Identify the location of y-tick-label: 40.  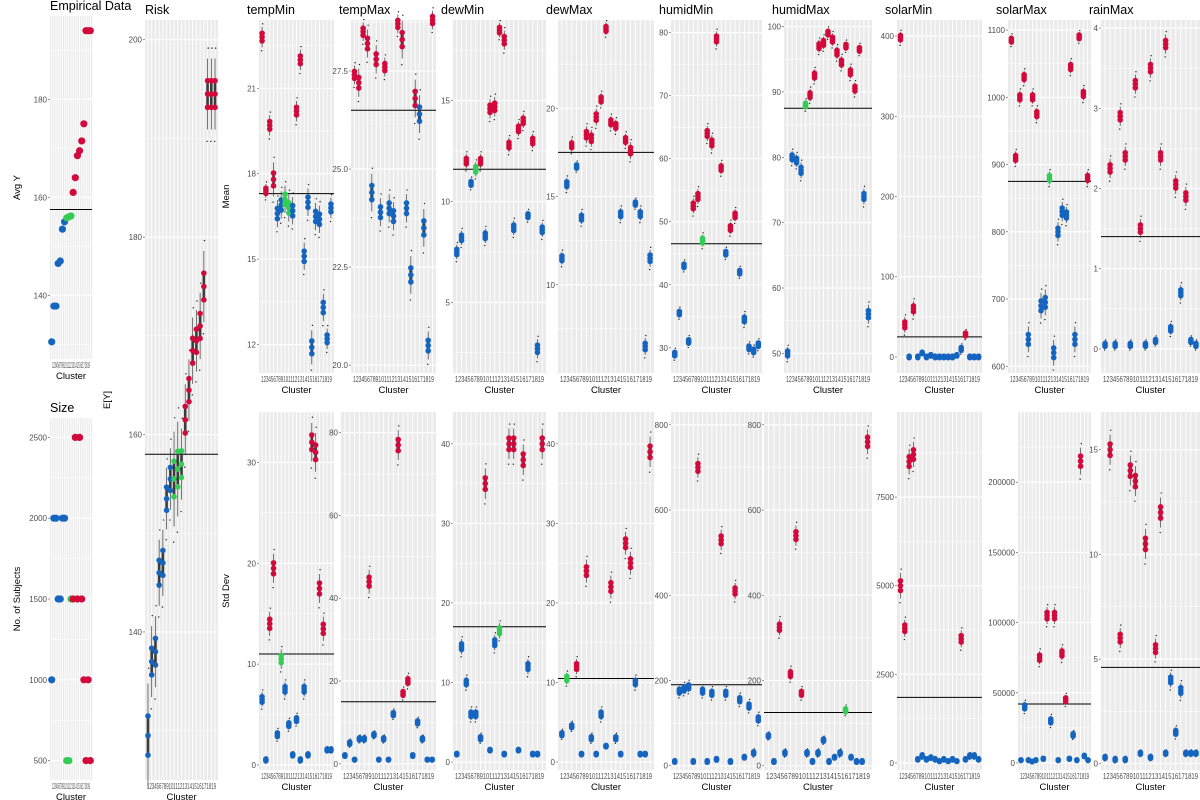
(445, 444).